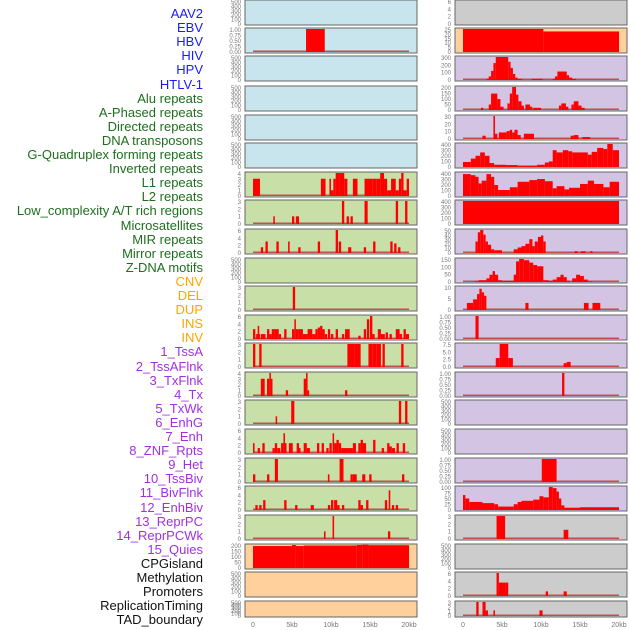  What do you see at coordinates (235, 37) in the screenshot?
I see `y-tick-label: 0.75` at bounding box center [235, 37].